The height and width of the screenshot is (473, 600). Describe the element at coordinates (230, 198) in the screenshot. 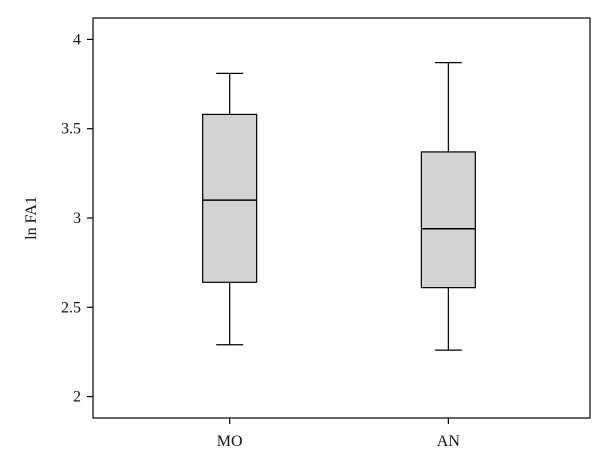

I see `iqr-box-mo` at that location.